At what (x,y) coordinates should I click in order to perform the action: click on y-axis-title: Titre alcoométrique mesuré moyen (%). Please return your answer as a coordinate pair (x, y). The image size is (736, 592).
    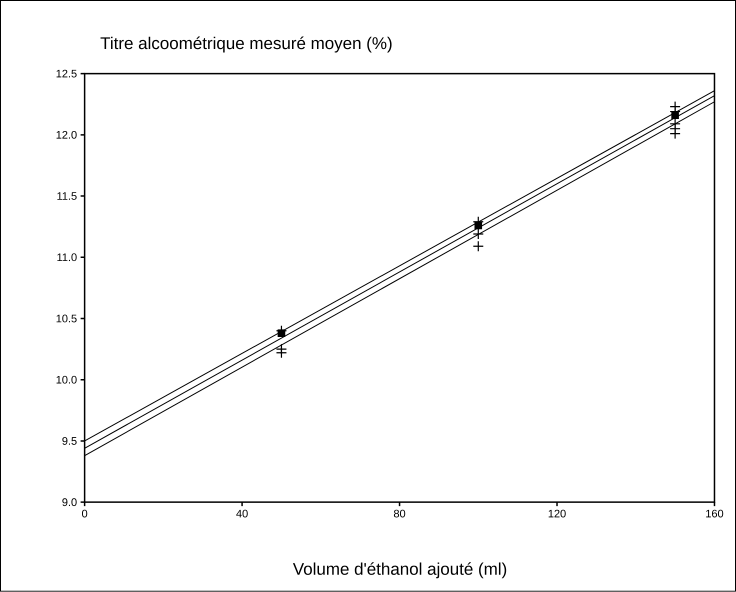
    Looking at the image, I should click on (246, 44).